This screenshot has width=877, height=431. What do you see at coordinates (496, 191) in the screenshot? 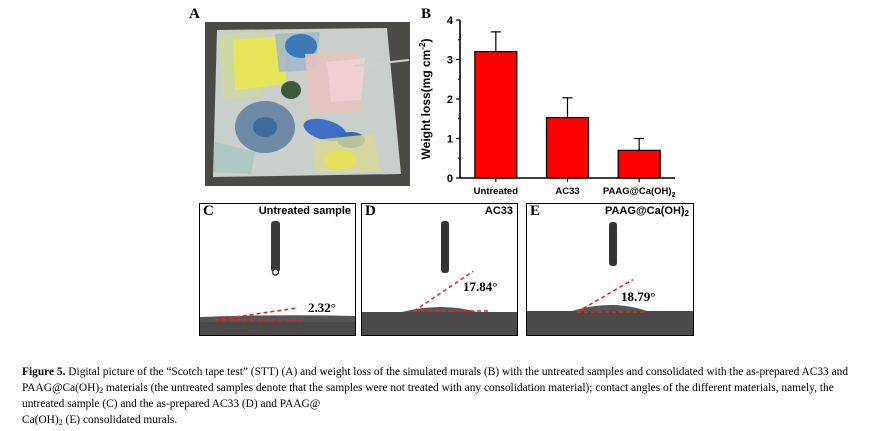
I see `x-tick-label: Untreated` at bounding box center [496, 191].